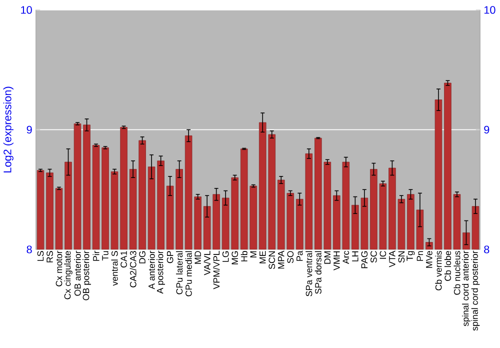 The image size is (500, 348). Describe the element at coordinates (170, 257) in the screenshot. I see `x-tick-label: GP` at that location.